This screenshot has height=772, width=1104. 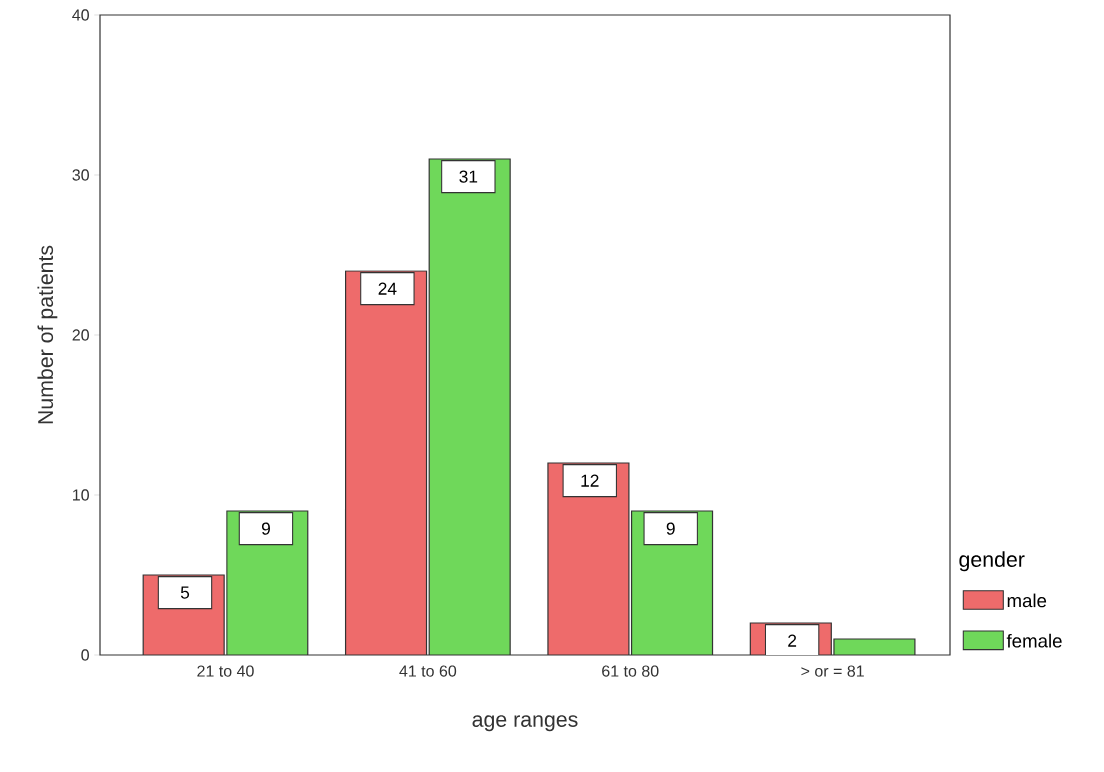 What do you see at coordinates (525, 723) in the screenshot?
I see `x-axis-title: age ranges` at bounding box center [525, 723].